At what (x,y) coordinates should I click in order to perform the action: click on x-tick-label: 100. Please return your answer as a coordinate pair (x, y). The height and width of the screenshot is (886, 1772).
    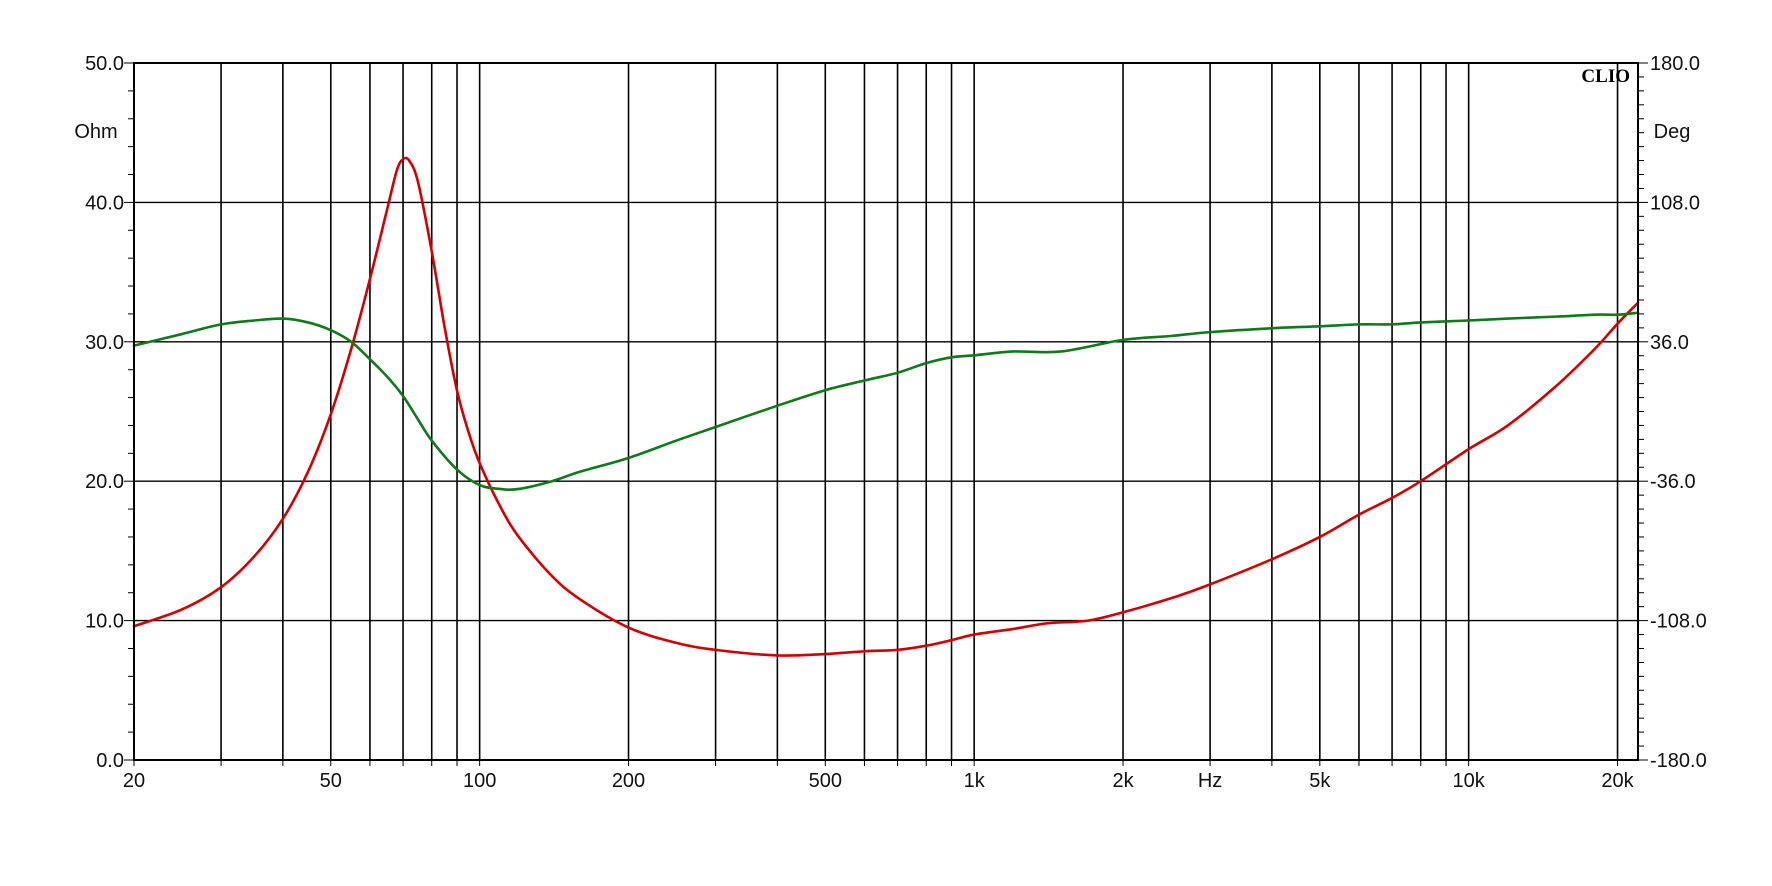
    Looking at the image, I should click on (479, 781).